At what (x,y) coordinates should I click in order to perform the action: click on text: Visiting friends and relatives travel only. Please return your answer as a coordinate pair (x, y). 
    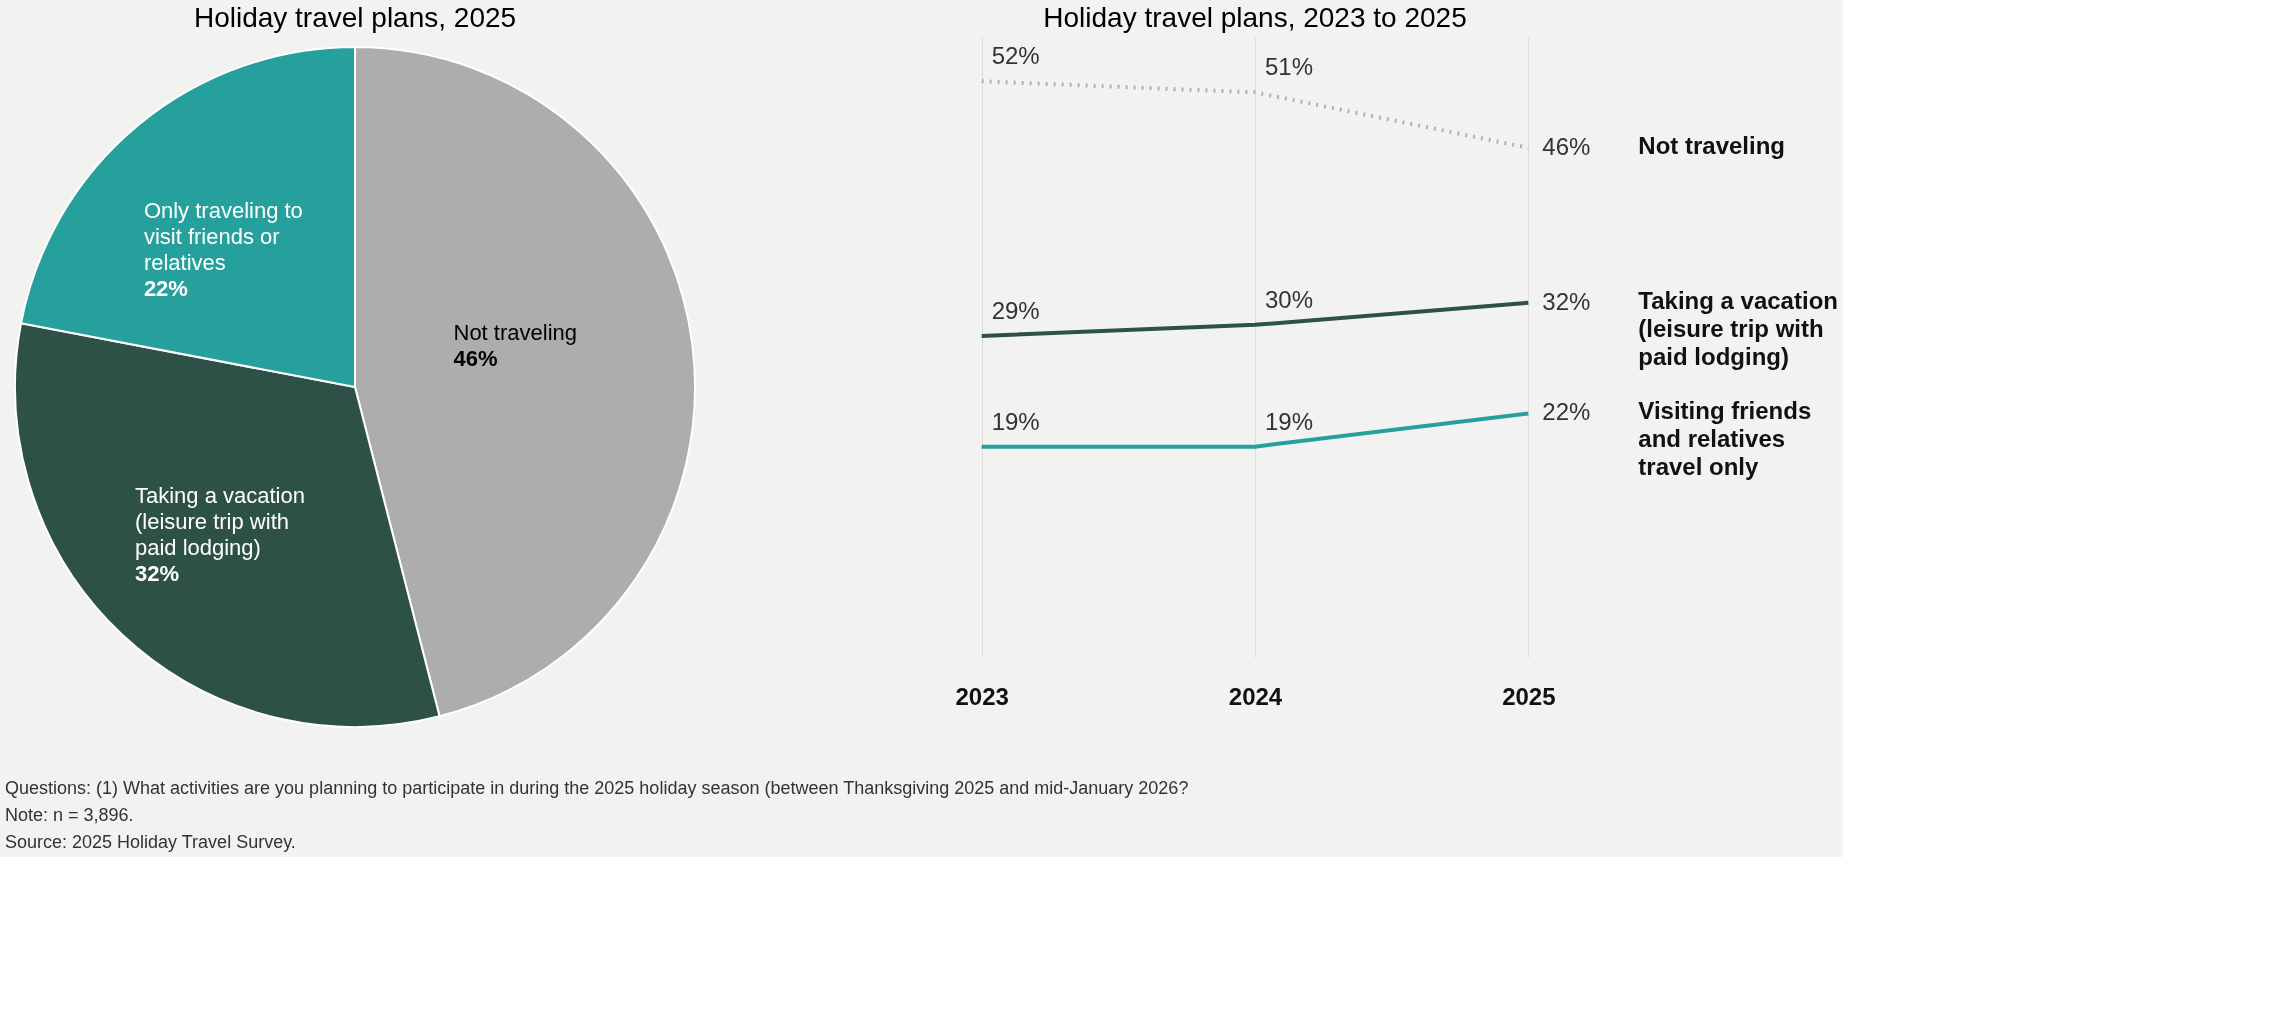
    Looking at the image, I should click on (1725, 439).